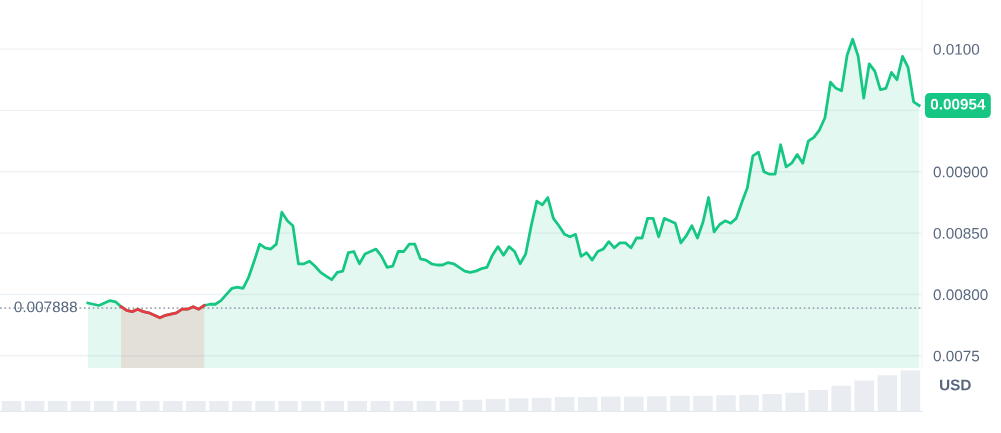 The width and height of the screenshot is (1001, 433). I want to click on y-tick-label: 0.0075, so click(956, 356).